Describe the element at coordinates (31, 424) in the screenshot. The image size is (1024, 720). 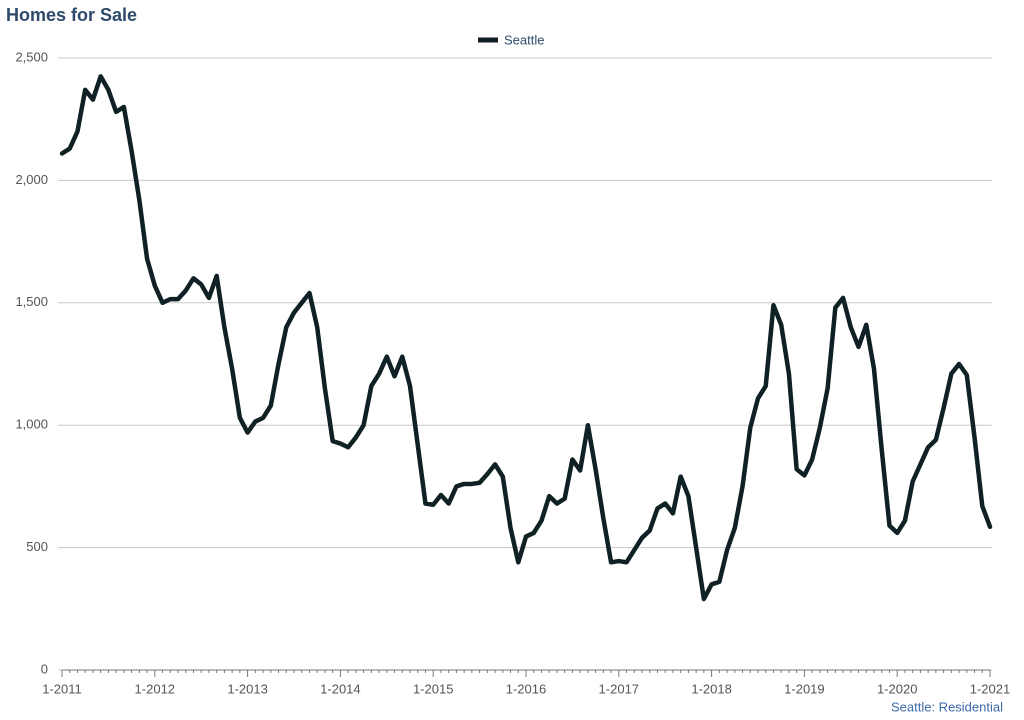
I see `y-tick-label: 1,000` at that location.